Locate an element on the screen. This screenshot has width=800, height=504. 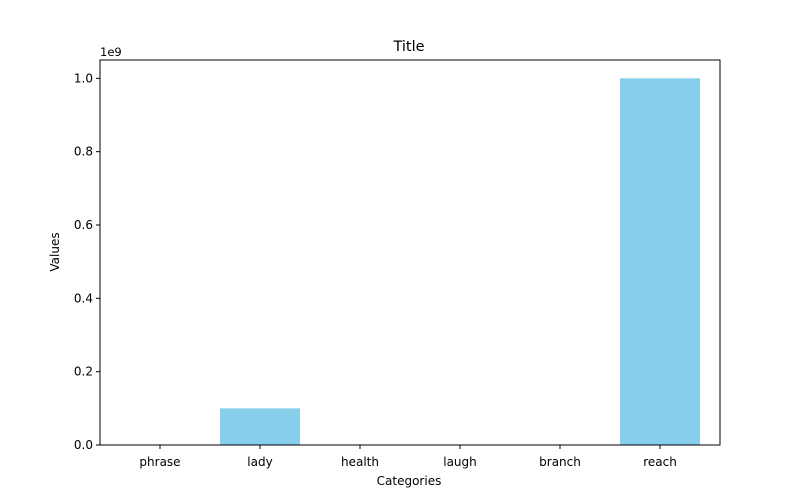
y-tick-label: 1.0 is located at coordinates (83, 78).